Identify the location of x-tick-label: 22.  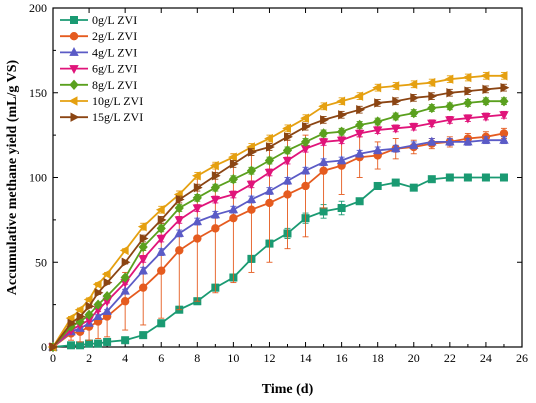
(450, 358).